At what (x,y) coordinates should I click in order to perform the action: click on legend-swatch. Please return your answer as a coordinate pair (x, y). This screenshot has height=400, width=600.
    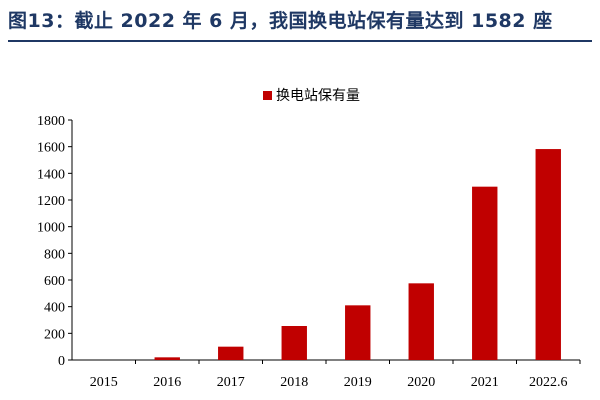
    Looking at the image, I should click on (267, 95).